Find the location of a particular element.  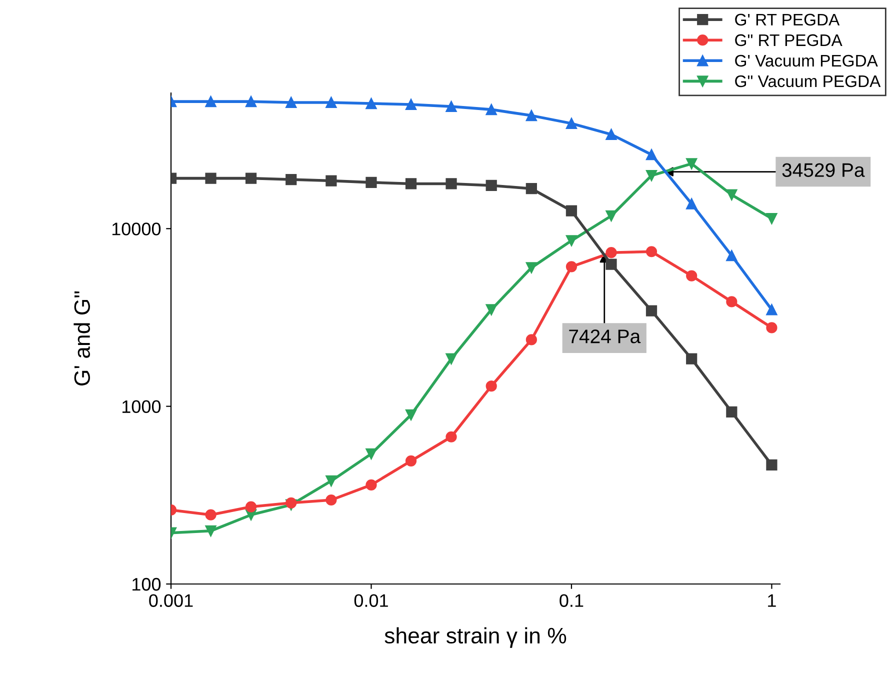

x-axis-title: shear strain γ in % is located at coordinates (475, 637).